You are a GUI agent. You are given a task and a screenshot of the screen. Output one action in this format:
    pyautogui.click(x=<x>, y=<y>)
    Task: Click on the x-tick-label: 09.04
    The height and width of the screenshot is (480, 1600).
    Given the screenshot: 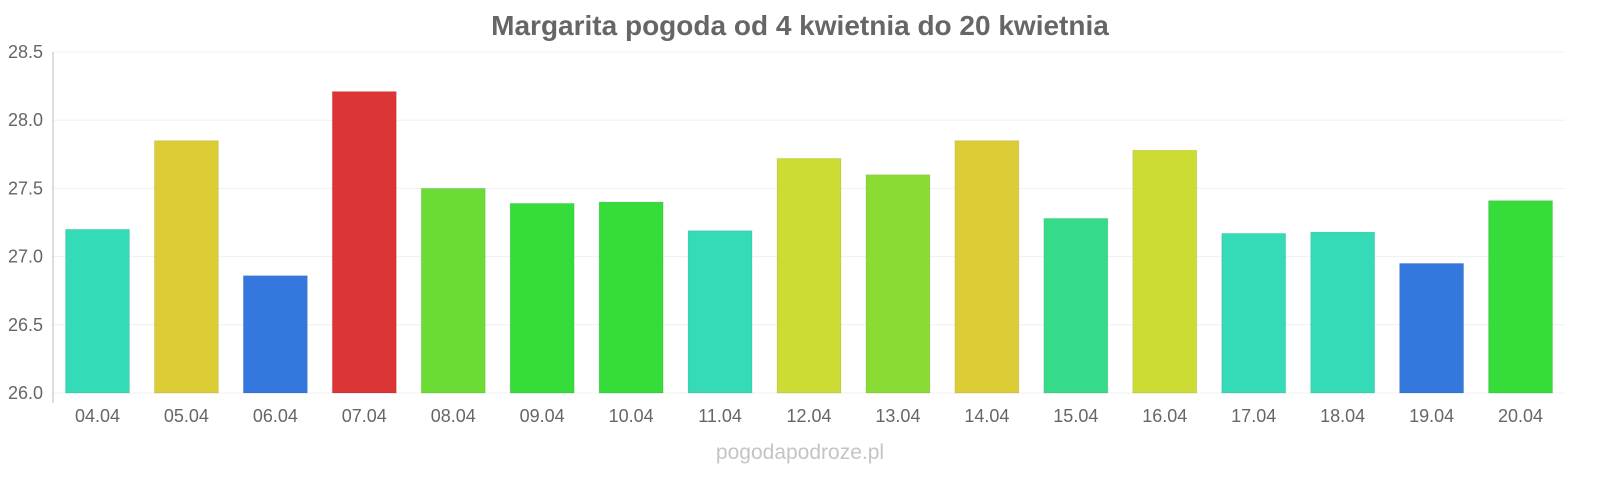 What is the action you would take?
    pyautogui.click(x=542, y=416)
    